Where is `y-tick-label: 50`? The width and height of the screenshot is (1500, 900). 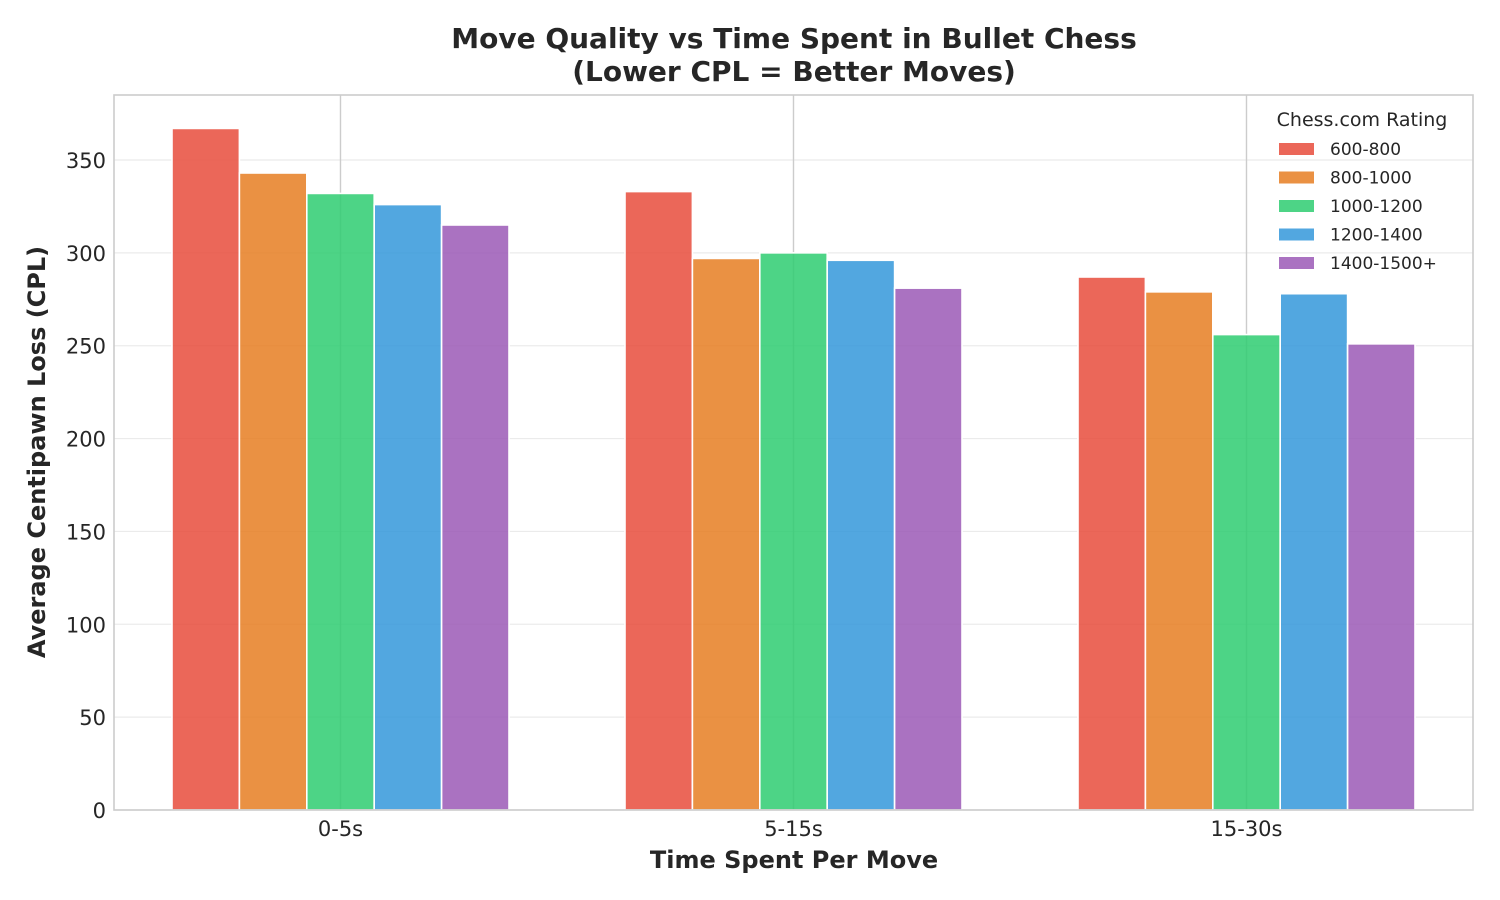 y-tick-label: 50 is located at coordinates (92, 718).